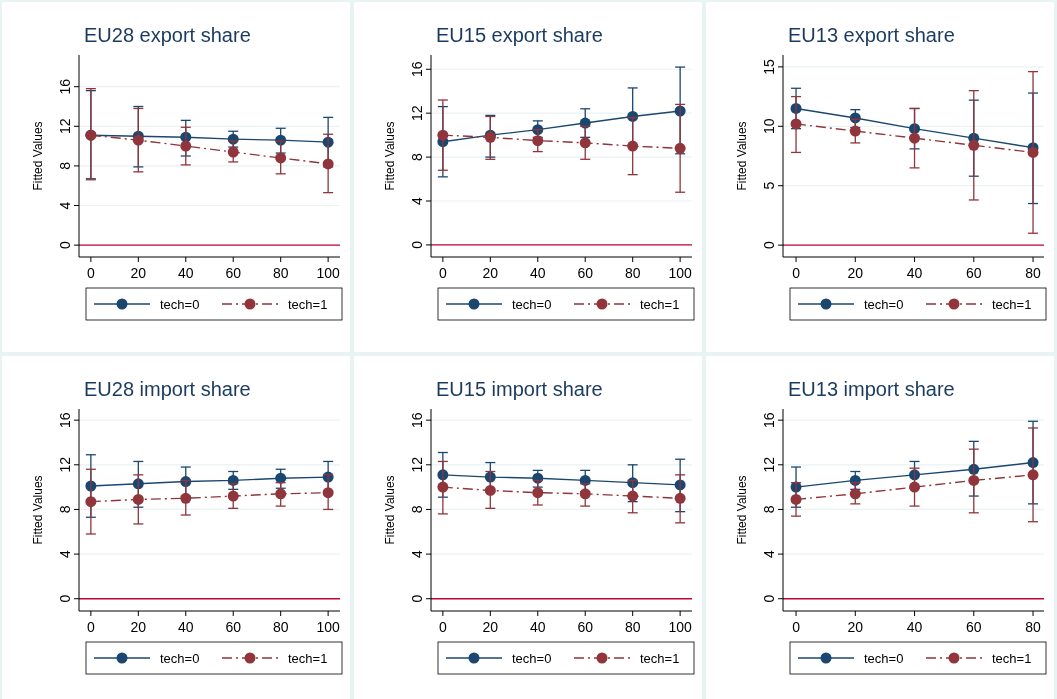 The width and height of the screenshot is (1057, 699). I want to click on chart-title: EU15 export share, so click(519, 35).